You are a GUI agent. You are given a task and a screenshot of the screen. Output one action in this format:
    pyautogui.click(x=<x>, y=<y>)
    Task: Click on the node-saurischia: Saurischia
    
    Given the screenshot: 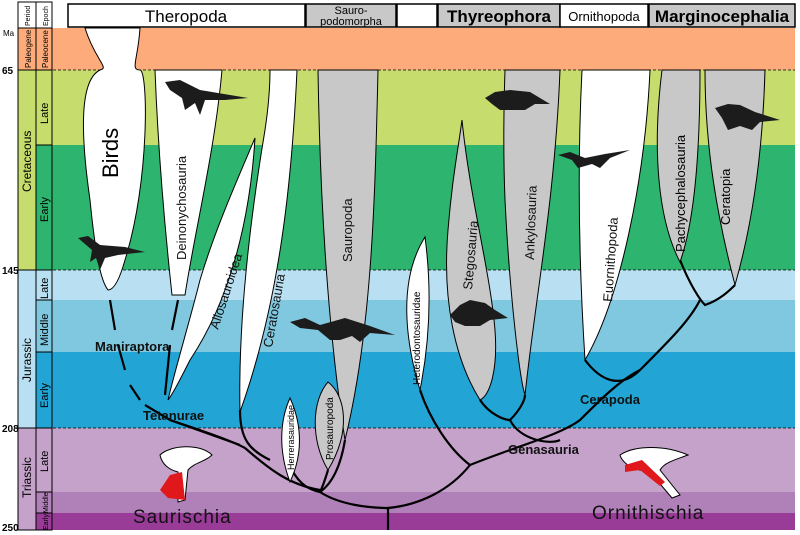 What is the action you would take?
    pyautogui.click(x=182, y=517)
    